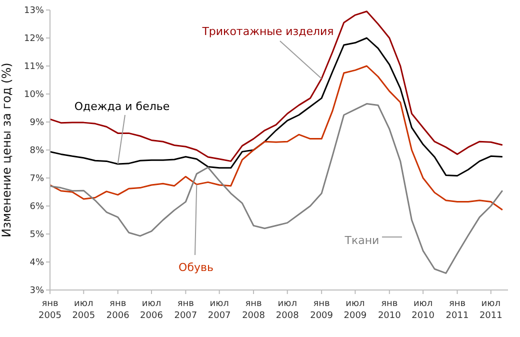  What do you see at coordinates (267, 31) in the screenshot?
I see `series-label: Трикотажные изделия` at bounding box center [267, 31].